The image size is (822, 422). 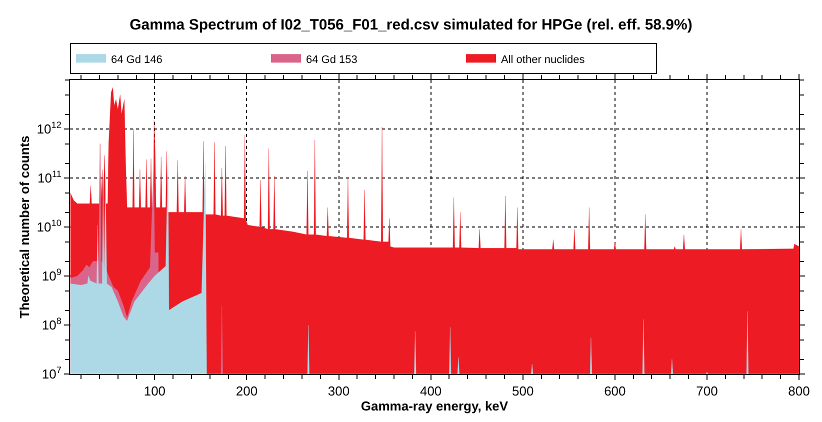 What do you see at coordinates (136, 60) in the screenshot?
I see `legend-label: 64 Gd 146` at bounding box center [136, 60].